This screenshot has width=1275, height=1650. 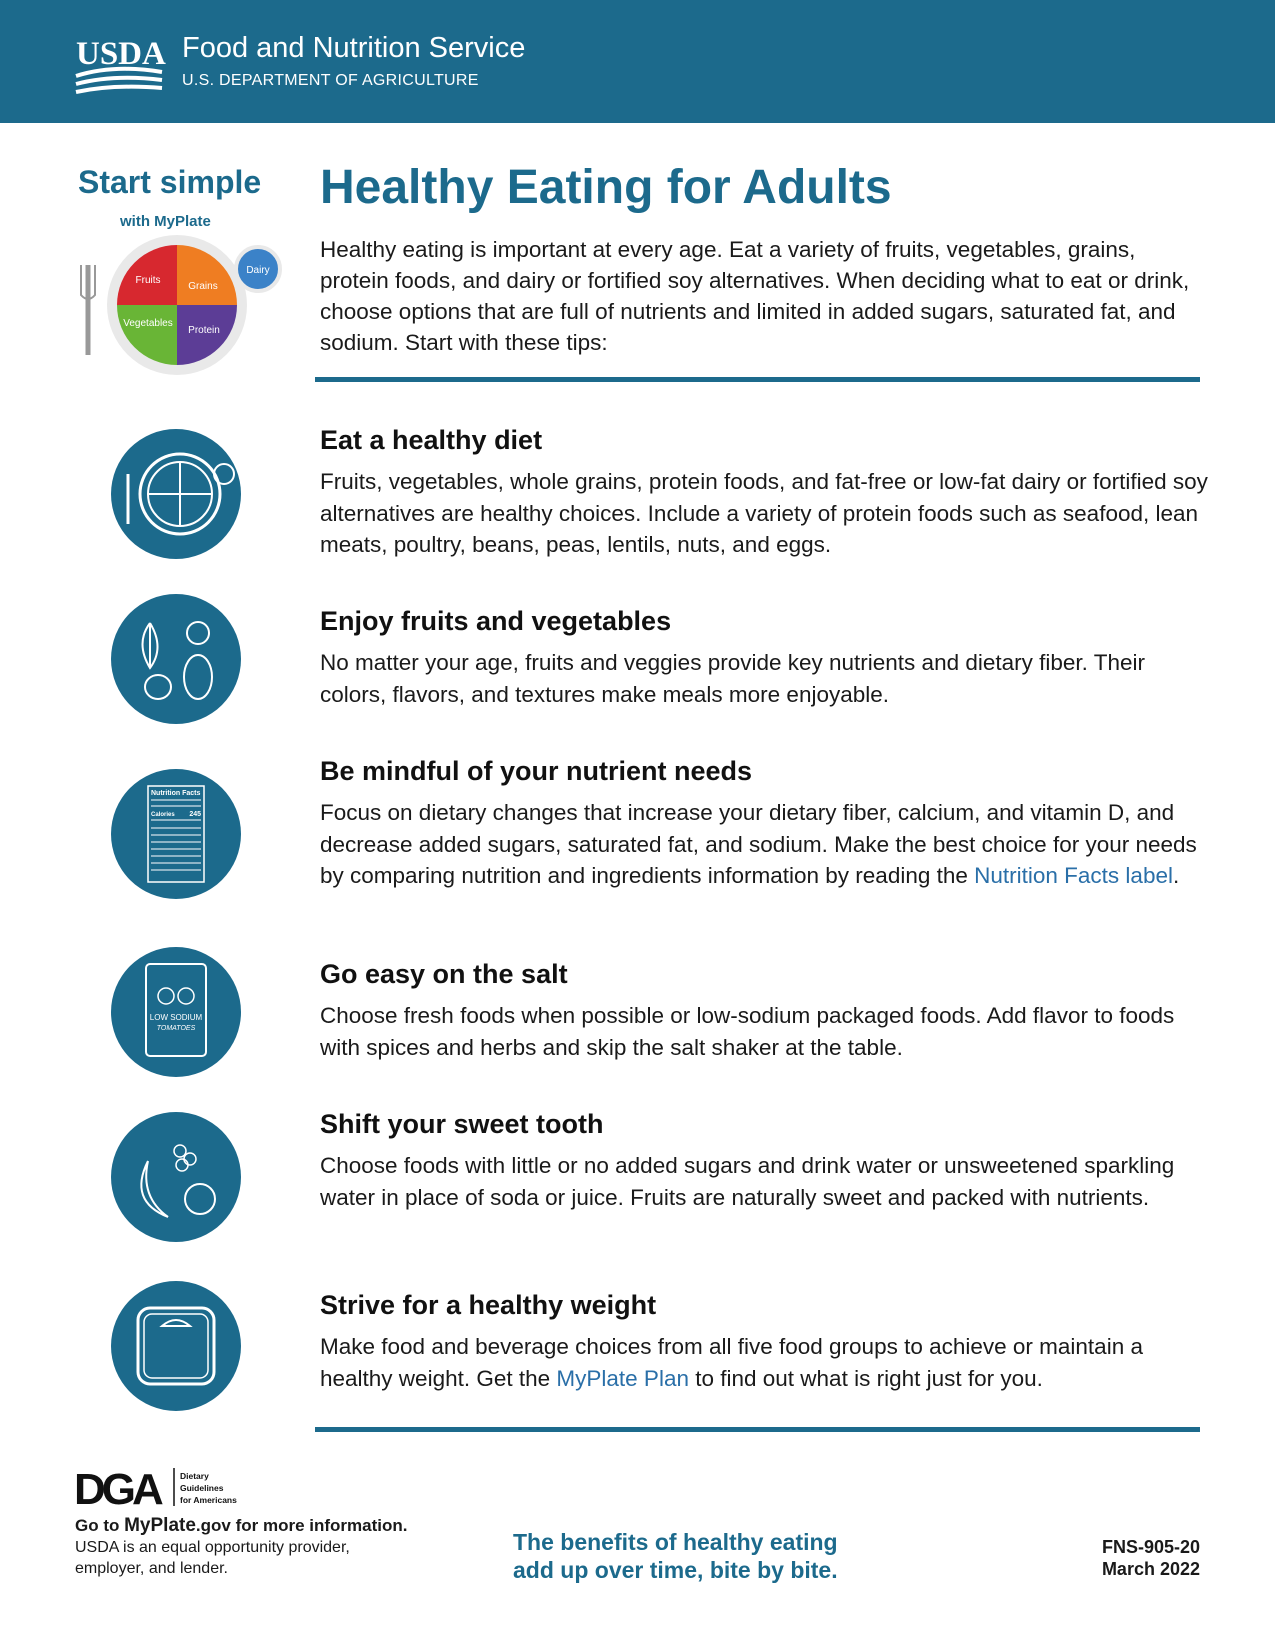 I want to click on myplate-tagline: Start simple, so click(x=169, y=182).